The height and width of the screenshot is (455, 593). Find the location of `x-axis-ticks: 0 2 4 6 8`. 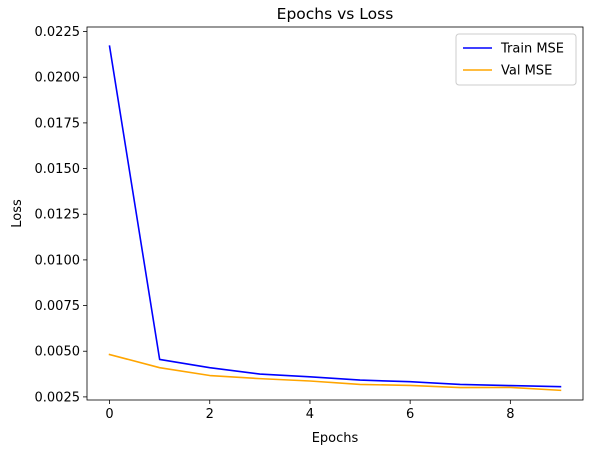

x-axis-ticks: 0 2 4 6 8 is located at coordinates (309, 411).